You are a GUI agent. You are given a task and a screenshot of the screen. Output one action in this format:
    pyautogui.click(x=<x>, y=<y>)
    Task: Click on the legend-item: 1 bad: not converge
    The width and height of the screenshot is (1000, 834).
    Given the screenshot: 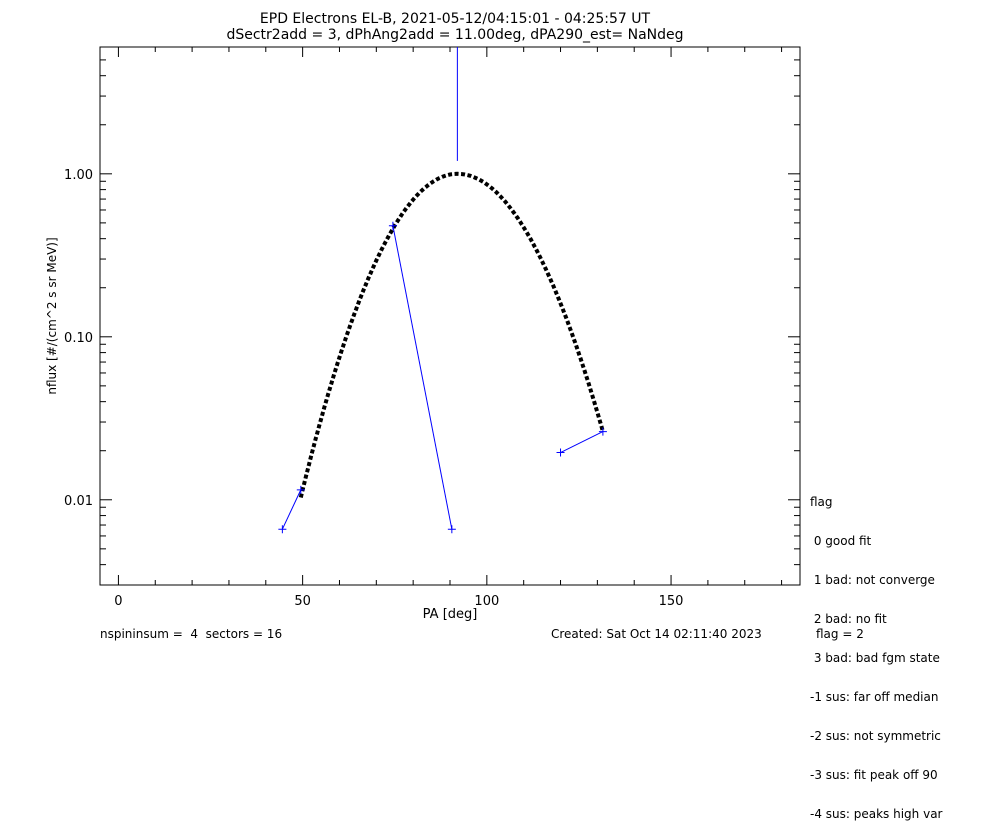 What is the action you would take?
    pyautogui.click(x=872, y=580)
    